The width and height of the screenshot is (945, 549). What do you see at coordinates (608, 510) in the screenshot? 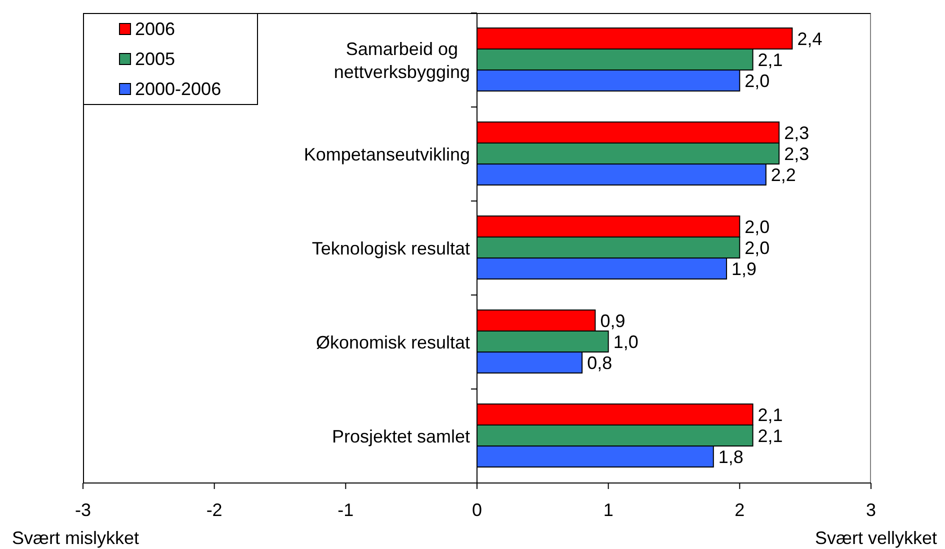
I see `x-tick-label: 1` at bounding box center [608, 510].